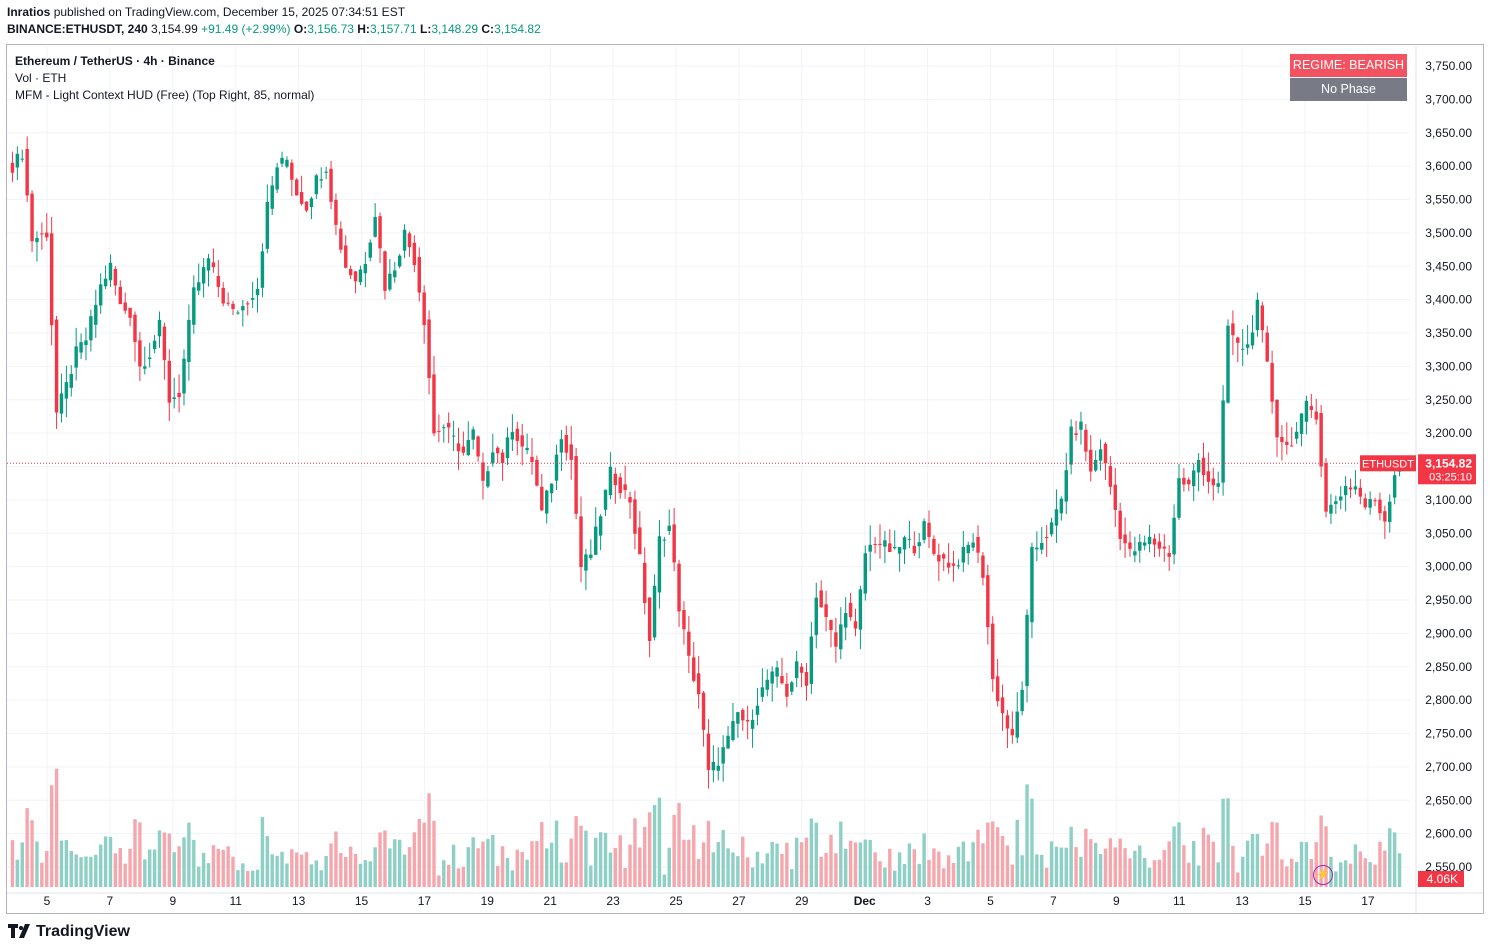 Image resolution: width=1490 pixels, height=952 pixels. I want to click on author-name: Inratios, so click(29, 12).